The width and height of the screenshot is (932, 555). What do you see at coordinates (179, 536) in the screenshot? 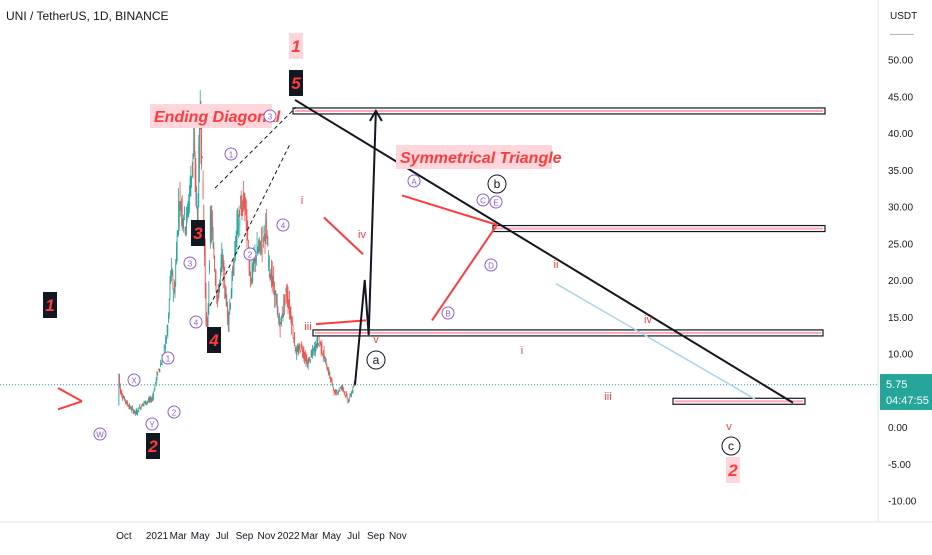
I see `x-tick-label: Mar` at bounding box center [179, 536].